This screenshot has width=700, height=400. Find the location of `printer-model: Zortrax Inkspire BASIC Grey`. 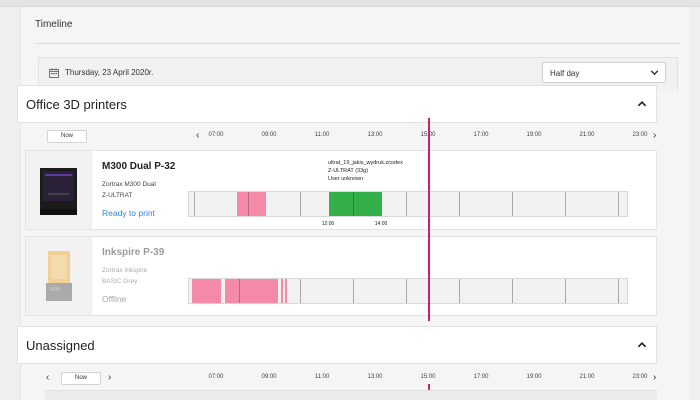

printer-model: Zortrax Inkspire BASIC Grey is located at coordinates (124, 276).